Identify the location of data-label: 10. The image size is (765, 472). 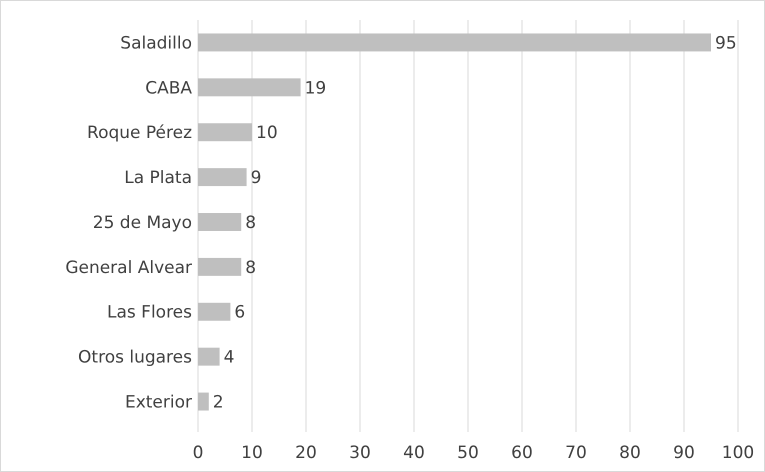
(267, 133).